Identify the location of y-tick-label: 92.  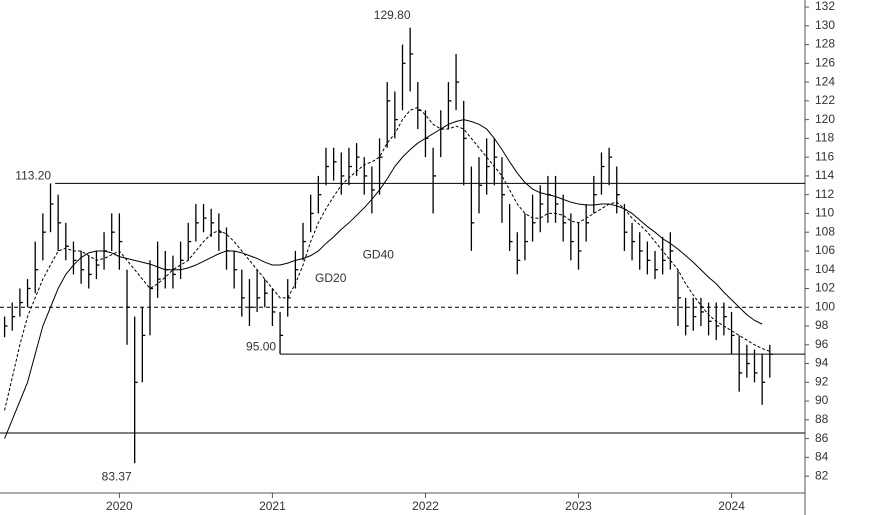
(822, 381).